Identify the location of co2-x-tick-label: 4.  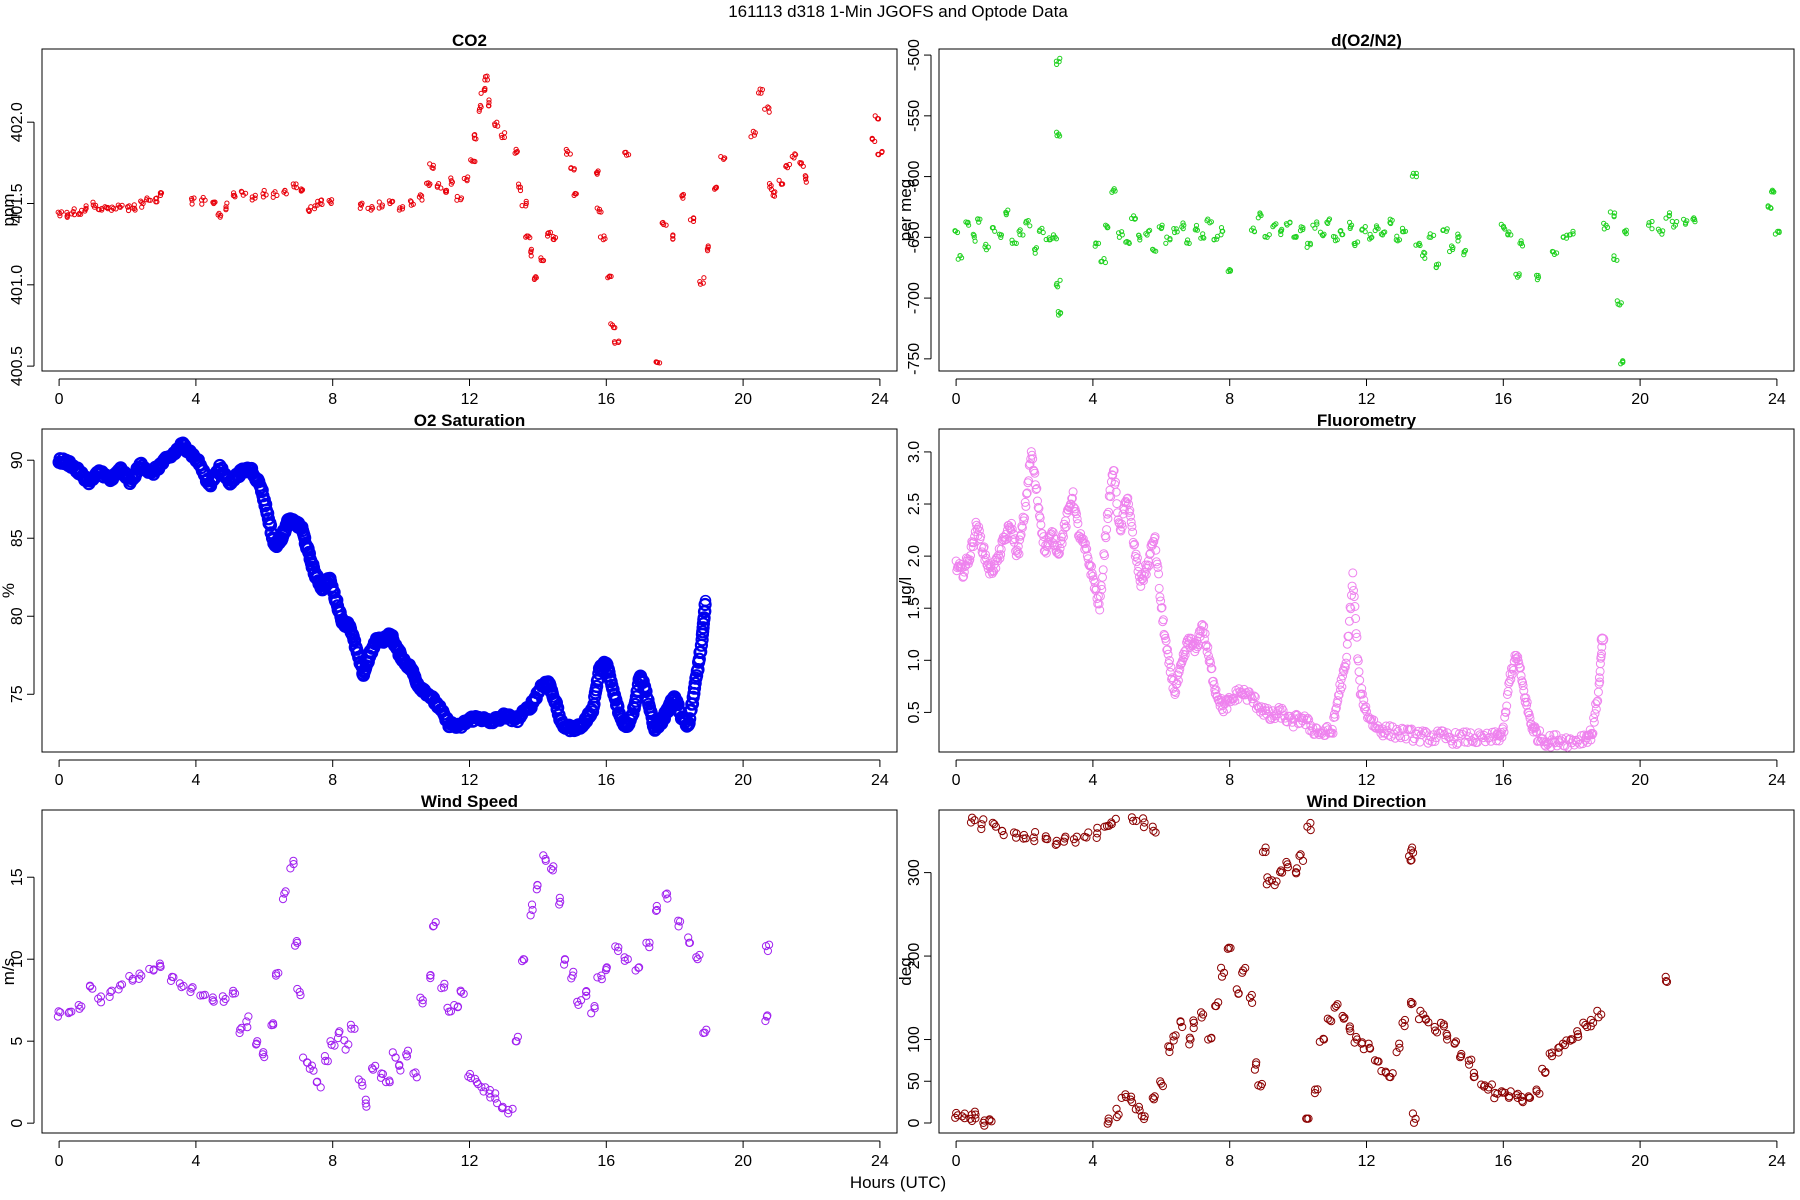
(195, 399).